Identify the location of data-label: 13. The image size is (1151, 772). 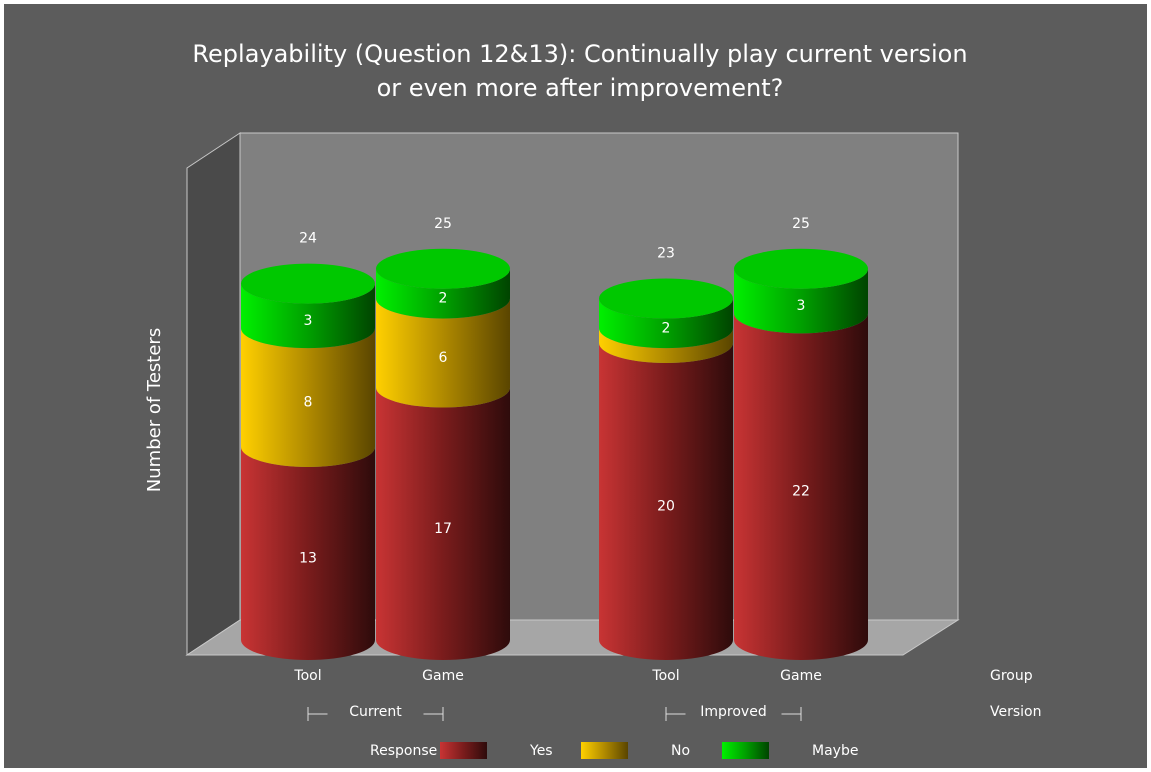
(308, 558).